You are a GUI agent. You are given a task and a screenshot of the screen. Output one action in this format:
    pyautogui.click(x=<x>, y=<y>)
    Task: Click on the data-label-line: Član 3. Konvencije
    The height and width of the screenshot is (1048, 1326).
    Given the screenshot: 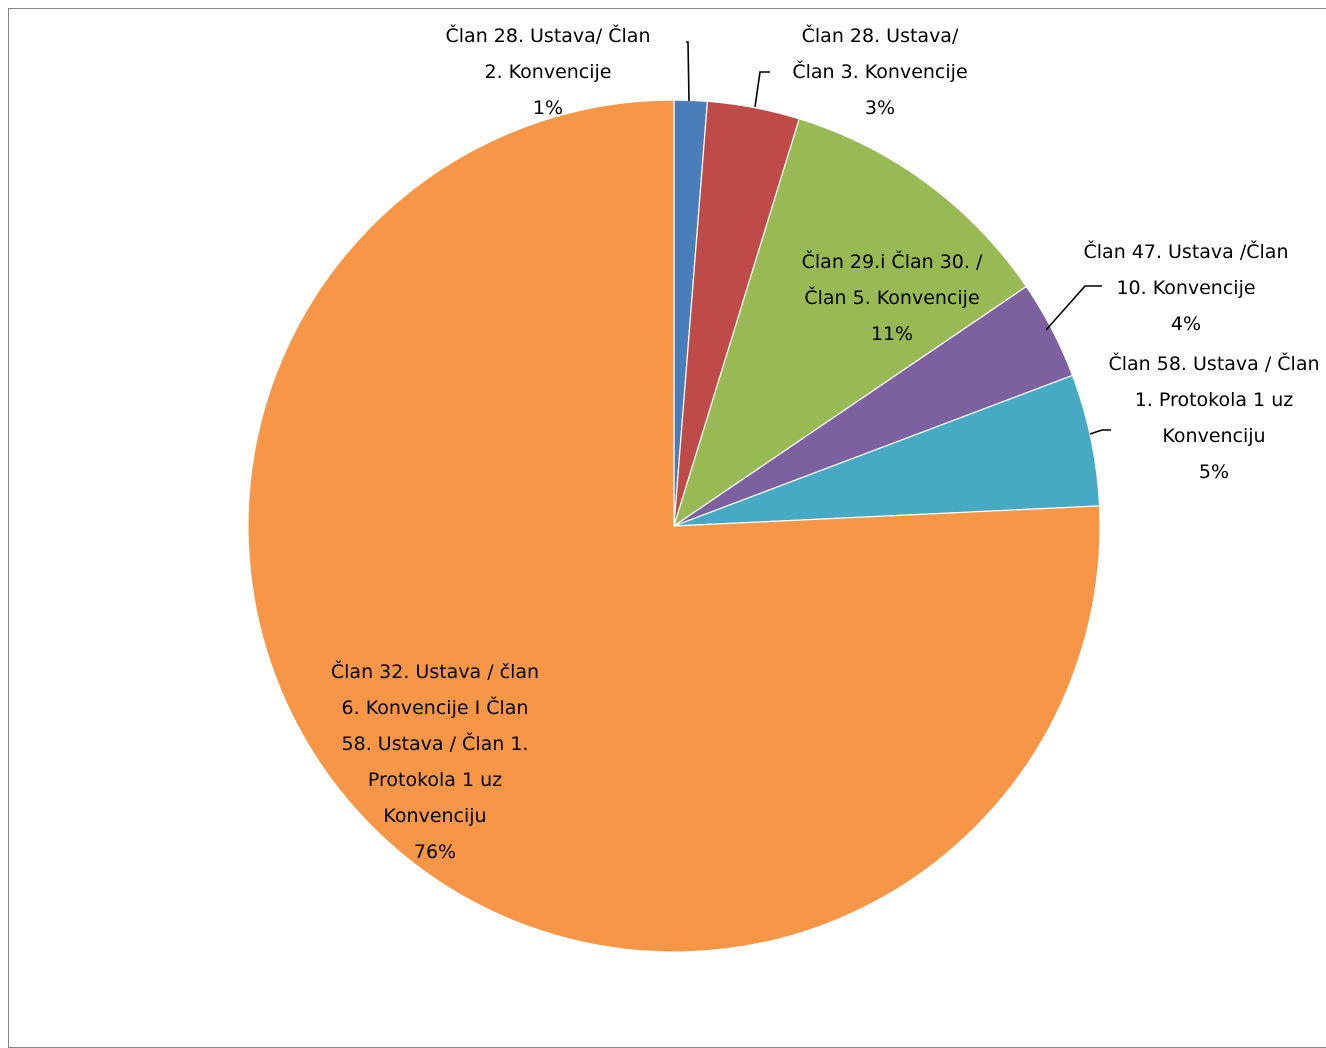 What is the action you would take?
    pyautogui.click(x=879, y=71)
    